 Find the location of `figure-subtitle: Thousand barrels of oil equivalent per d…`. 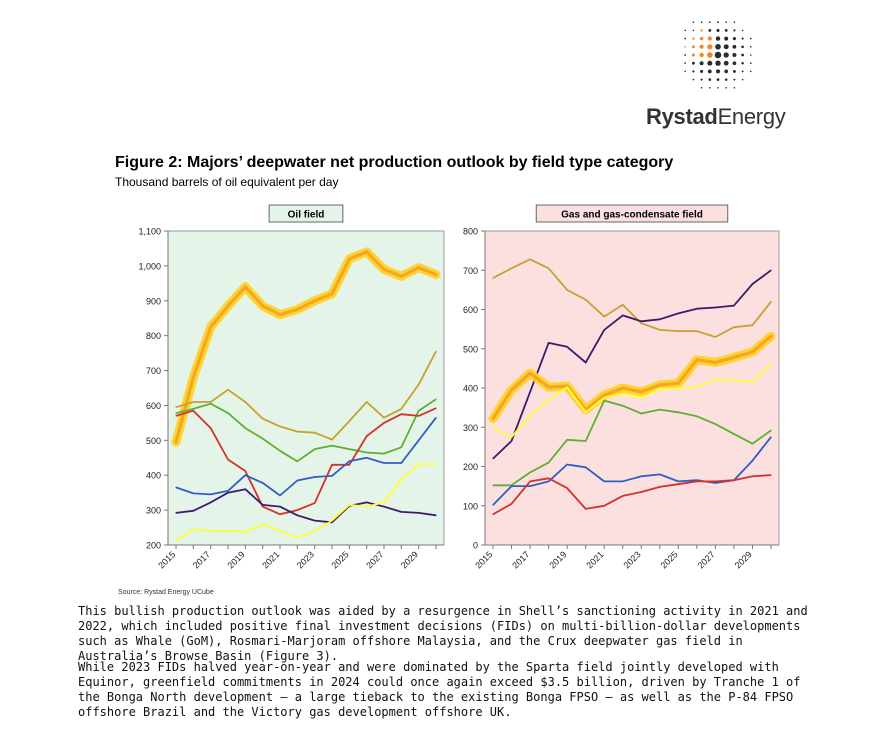

figure-subtitle: Thousand barrels of oil equivalent per d… is located at coordinates (227, 182).